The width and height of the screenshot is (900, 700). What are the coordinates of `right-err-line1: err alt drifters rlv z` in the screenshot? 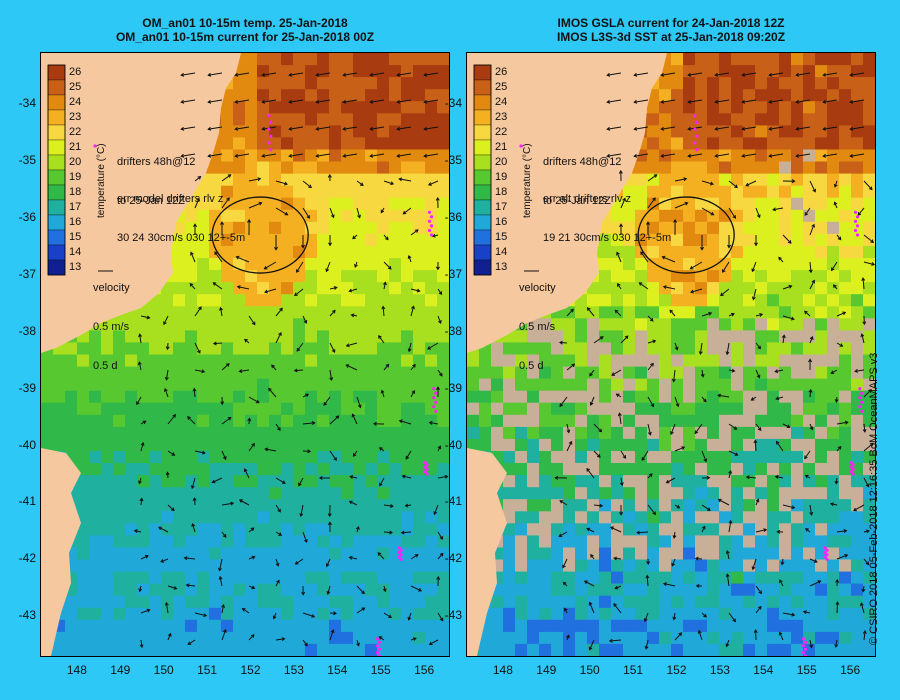 It's located at (587, 199).